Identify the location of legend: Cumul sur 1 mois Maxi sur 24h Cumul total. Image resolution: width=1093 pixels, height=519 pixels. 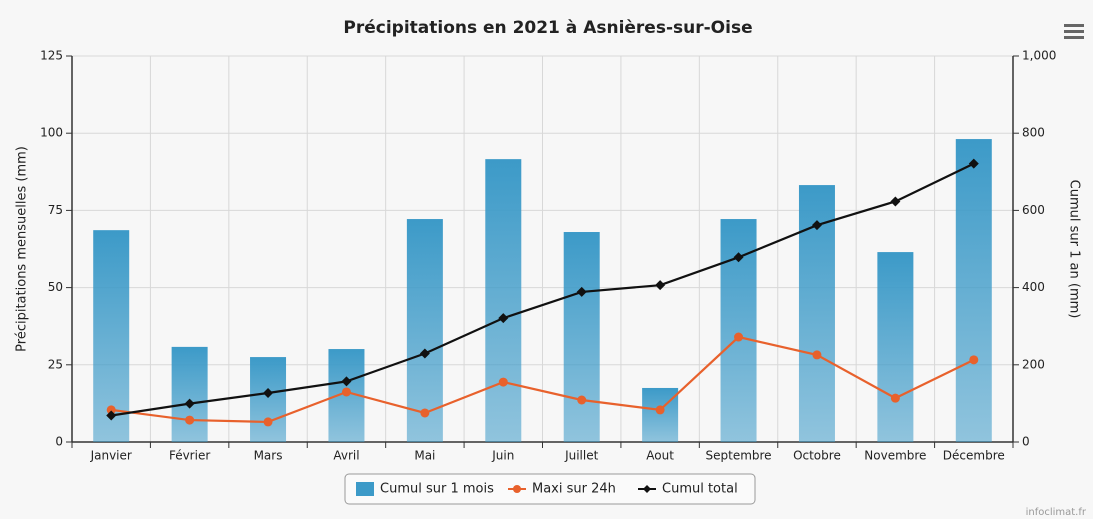
(550, 489).